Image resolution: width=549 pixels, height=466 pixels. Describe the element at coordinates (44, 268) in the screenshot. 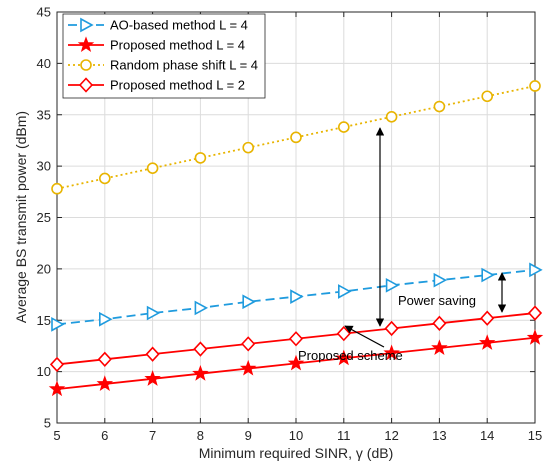

I see `y-tick-label: 20` at that location.